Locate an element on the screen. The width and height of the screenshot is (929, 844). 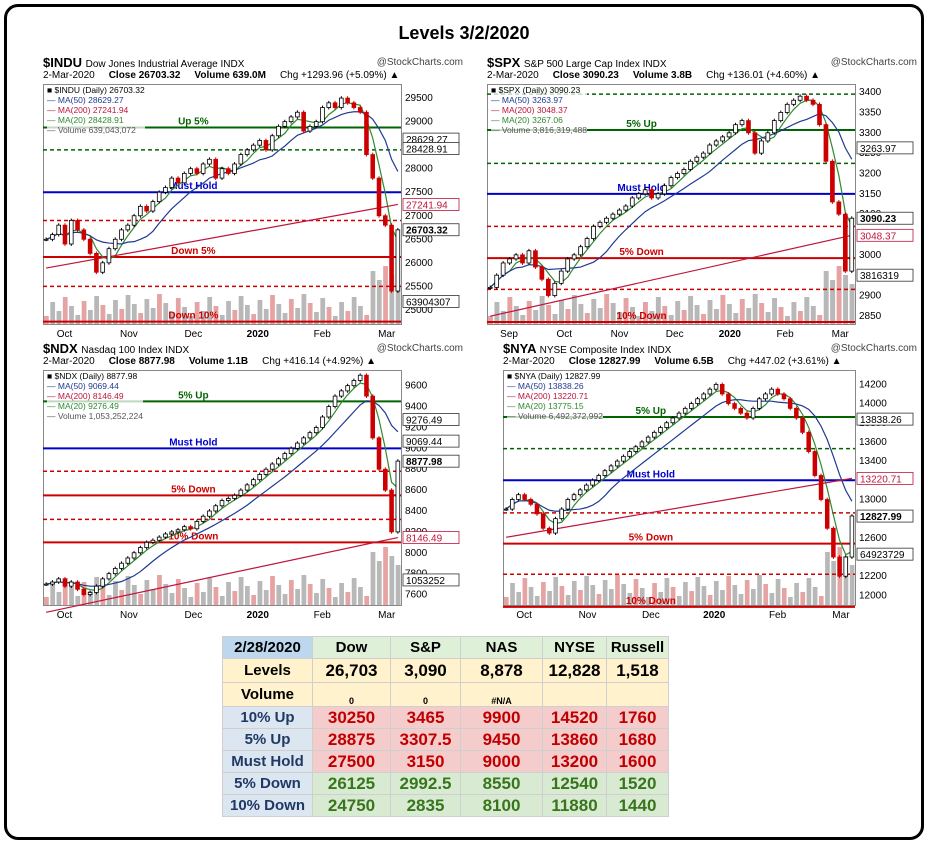
table-cell: 12,828 is located at coordinates (574, 670).